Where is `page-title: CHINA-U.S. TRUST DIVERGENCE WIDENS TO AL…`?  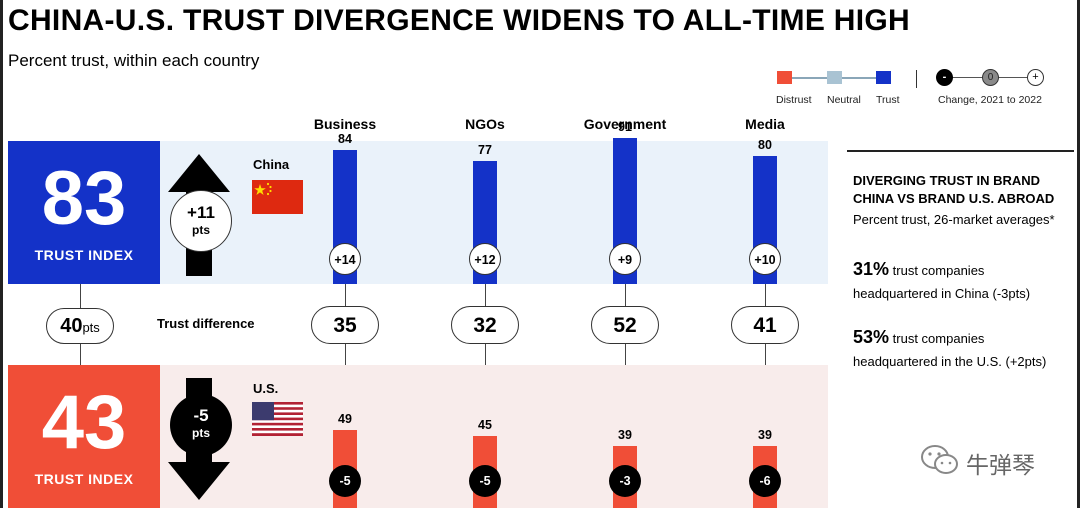
page-title: CHINA-U.S. TRUST DIVERGENCE WIDENS TO AL… is located at coordinates (459, 20).